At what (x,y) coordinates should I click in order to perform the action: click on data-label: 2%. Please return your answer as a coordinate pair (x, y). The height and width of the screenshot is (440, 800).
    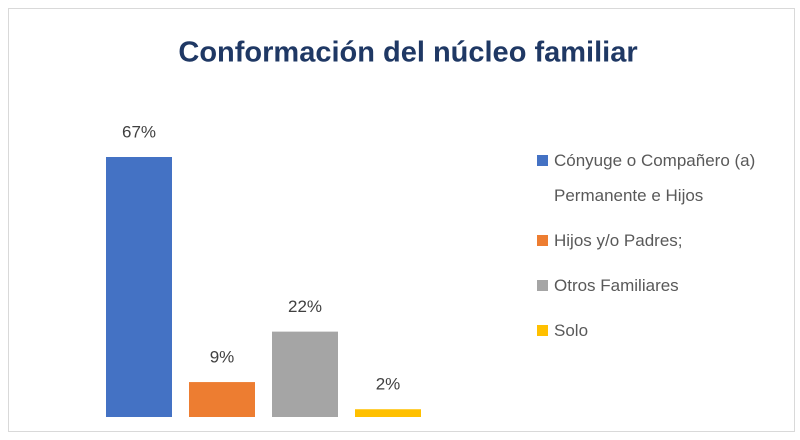
    Looking at the image, I should click on (388, 384).